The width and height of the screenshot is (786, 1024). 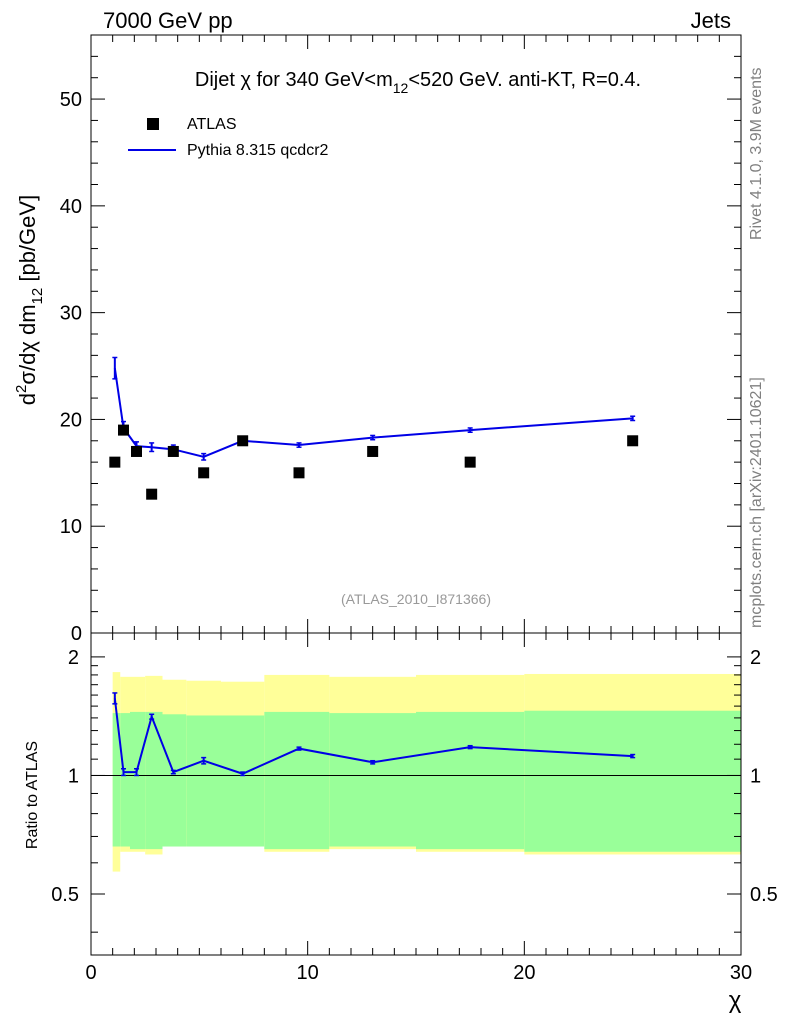 What do you see at coordinates (258, 150) in the screenshot?
I see `legend-mc-label: Pythia 8.315 qcdcr2` at bounding box center [258, 150].